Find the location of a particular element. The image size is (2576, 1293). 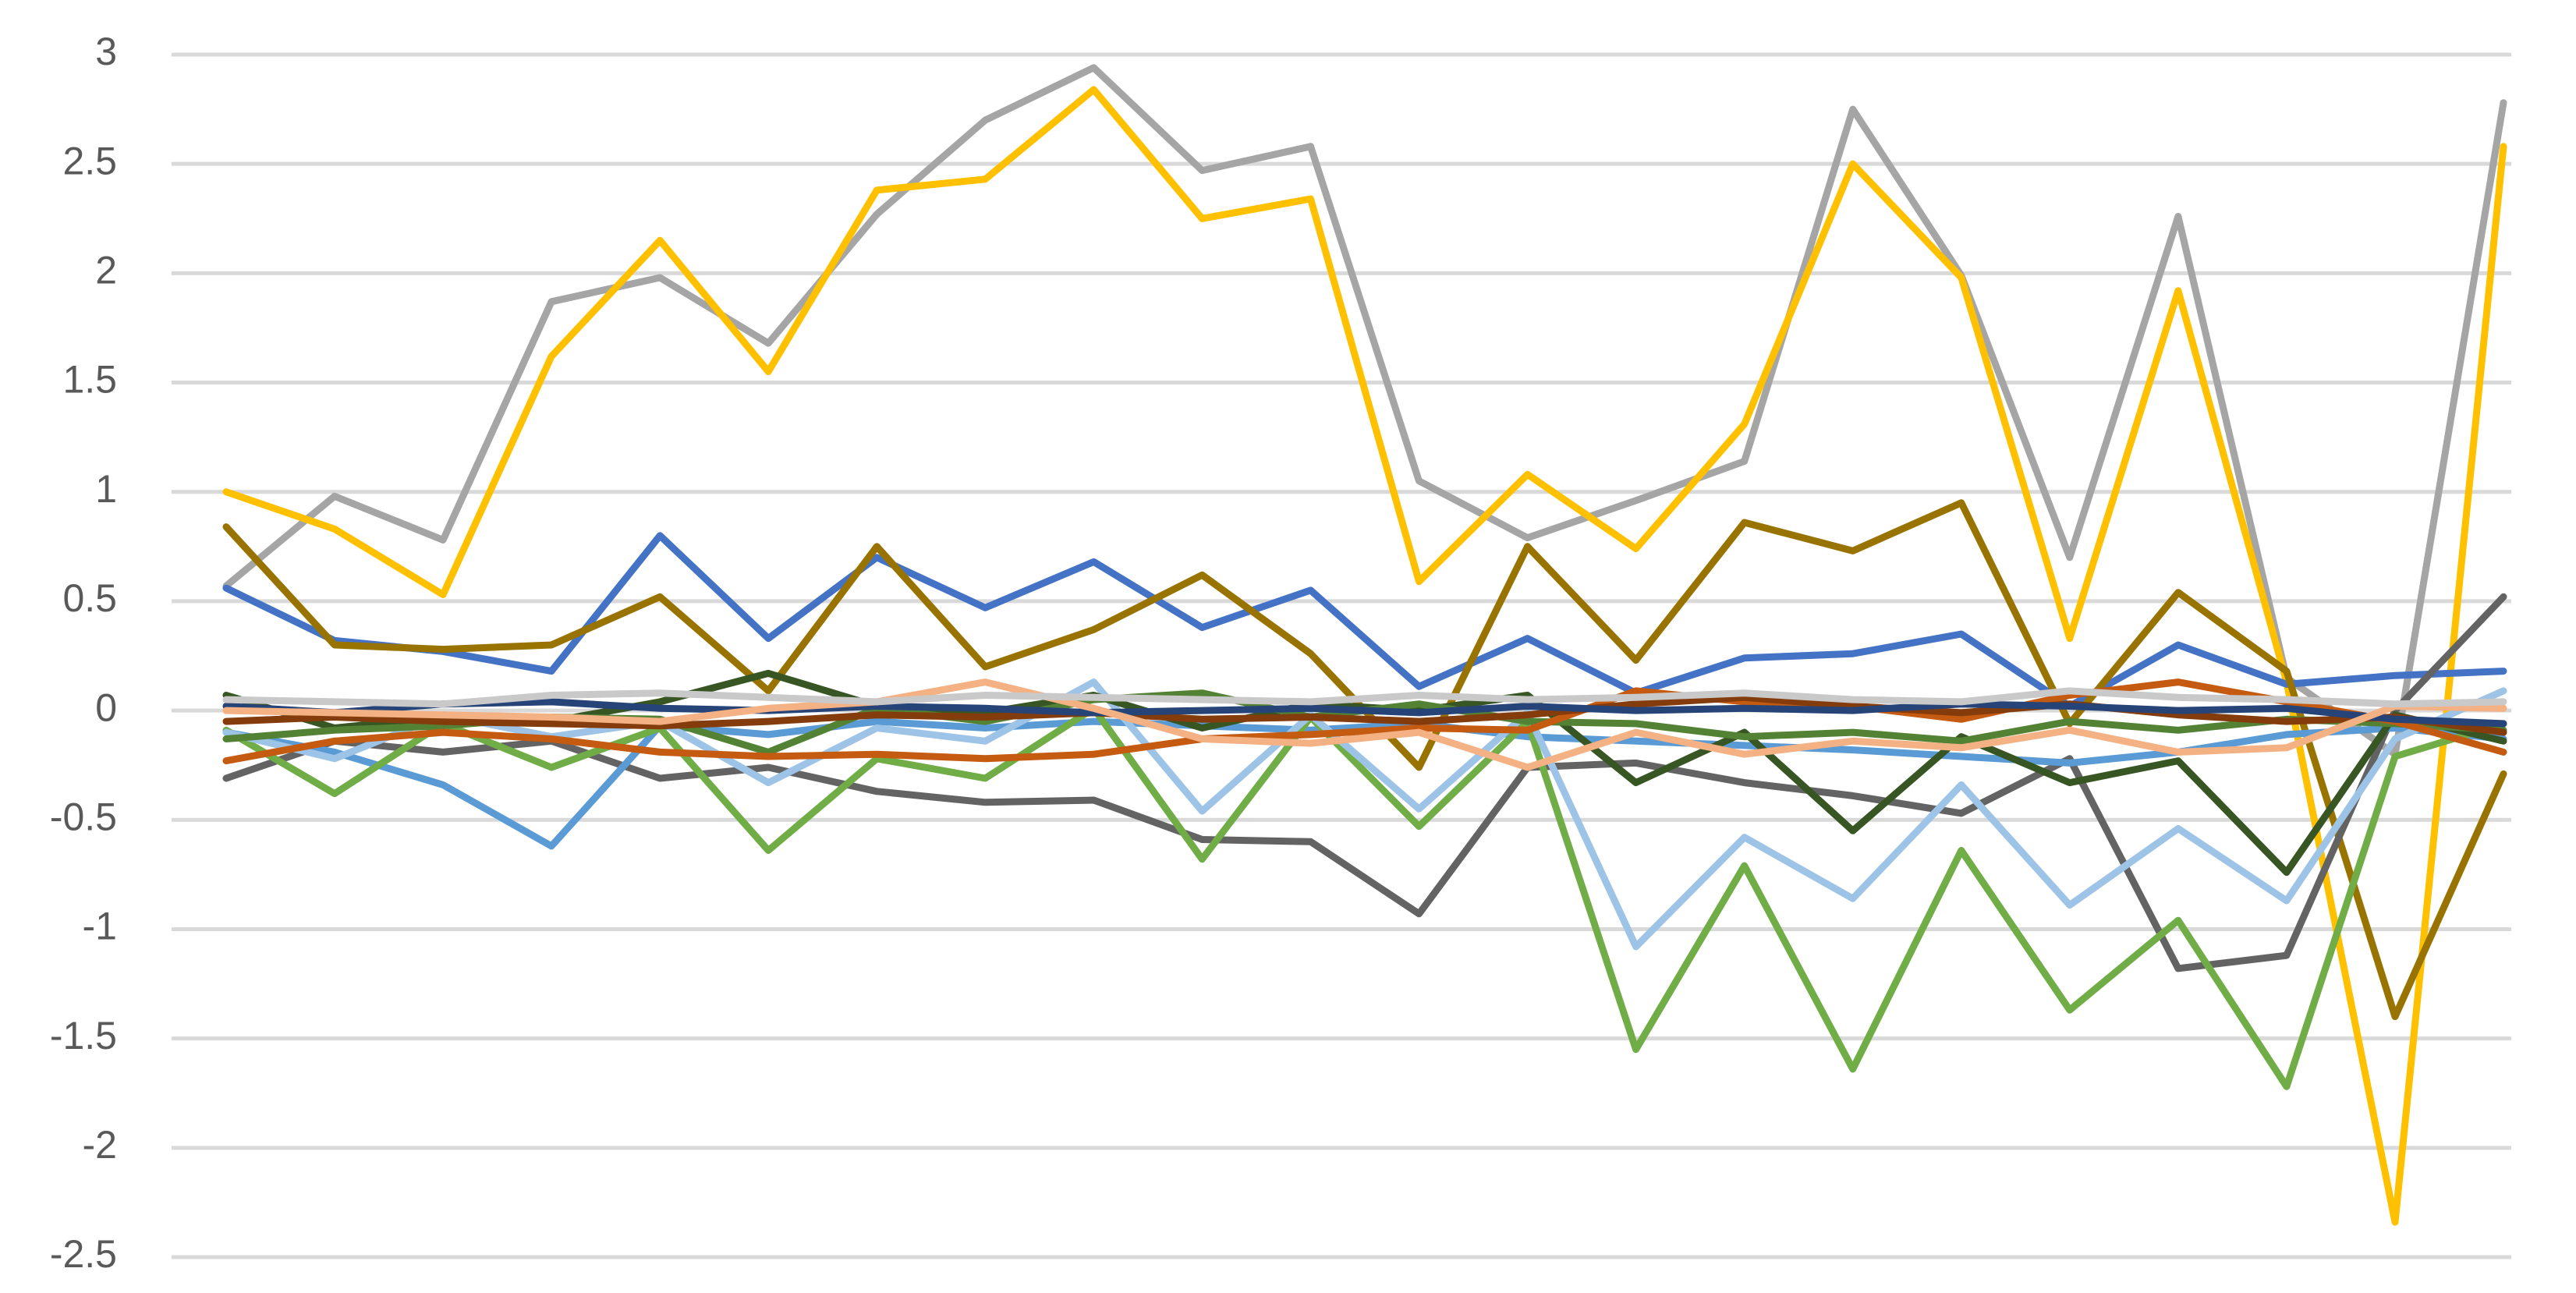

y-axis-tick-labels: 3 2.5 2 1.5 1 0.5 0 -0.5 -1 -1.5 -2 -2.5 is located at coordinates (83, 653).